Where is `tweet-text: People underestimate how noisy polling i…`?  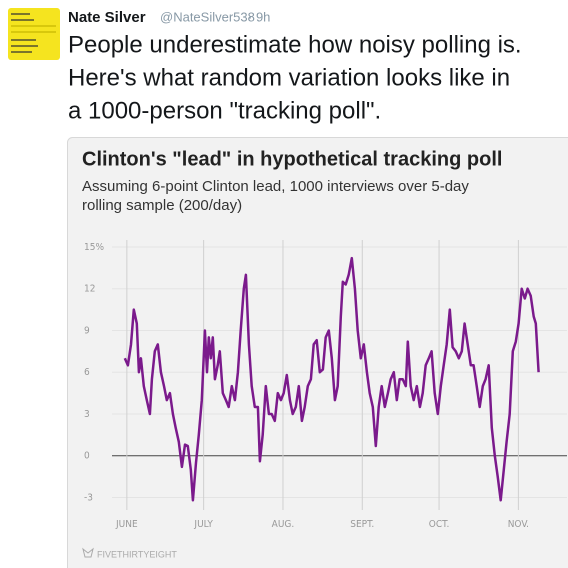
tweet-text: People underestimate how noisy polling i… is located at coordinates (295, 44).